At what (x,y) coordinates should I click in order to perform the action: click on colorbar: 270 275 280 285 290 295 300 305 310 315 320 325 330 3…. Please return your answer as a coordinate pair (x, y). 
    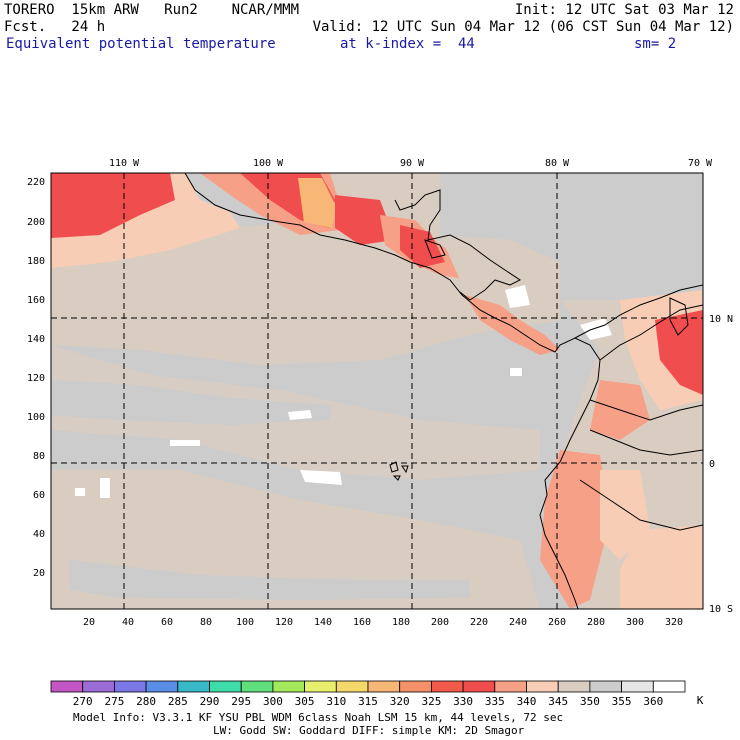
    Looking at the image, I should click on (368, 694).